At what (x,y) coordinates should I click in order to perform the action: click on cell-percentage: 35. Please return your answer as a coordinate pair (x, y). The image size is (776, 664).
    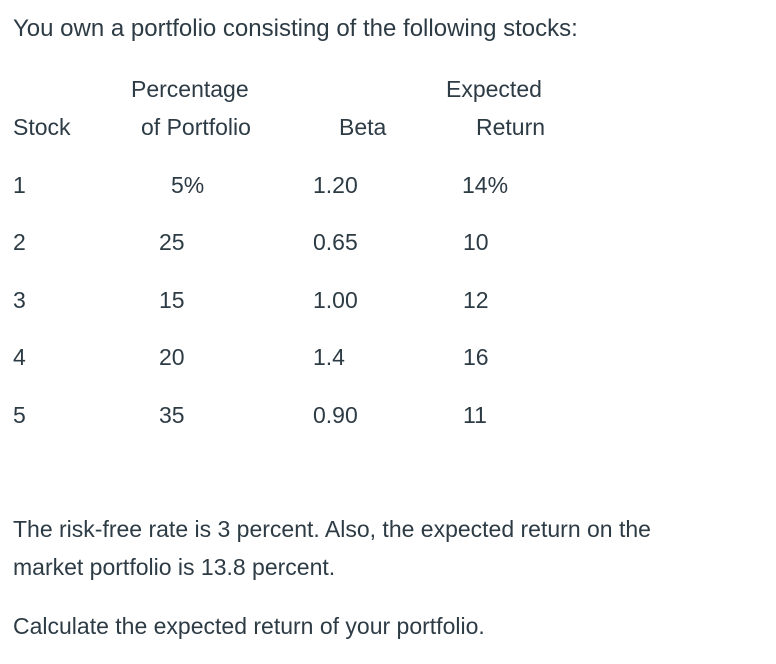
    Looking at the image, I should click on (172, 415).